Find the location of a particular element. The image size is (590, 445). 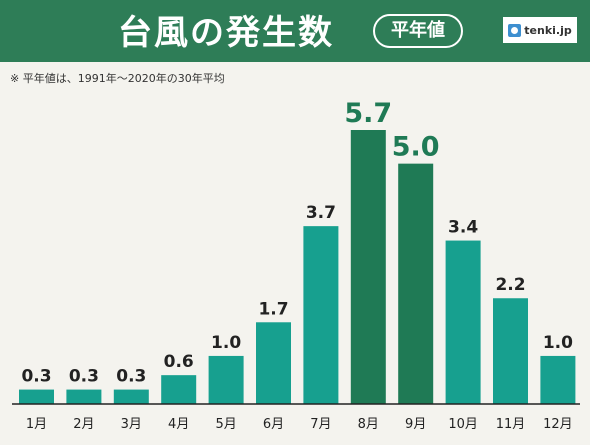

page-title: 台風の発生数 is located at coordinates (226, 33).